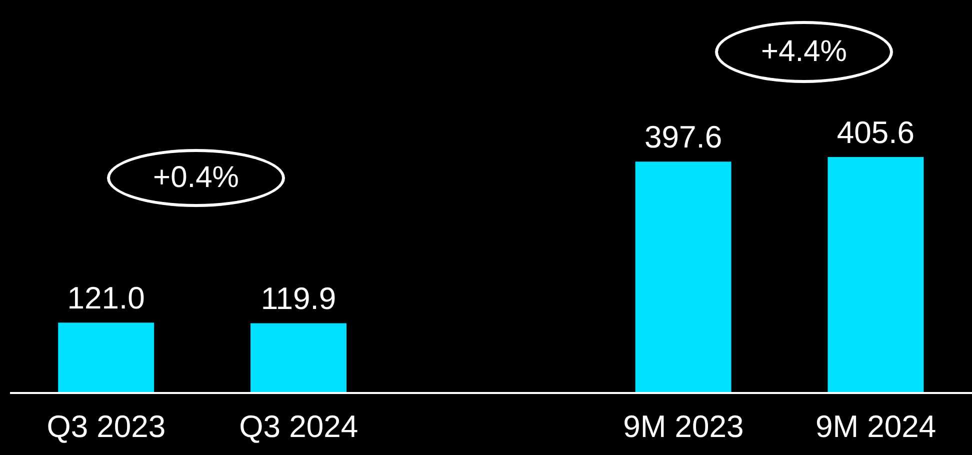  Describe the element at coordinates (106, 298) in the screenshot. I see `data-label: 121.0` at that location.